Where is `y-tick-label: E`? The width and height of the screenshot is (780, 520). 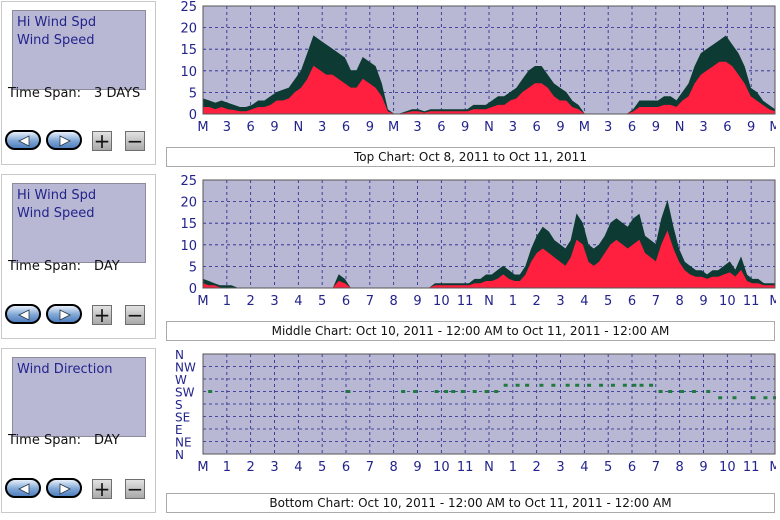 y-tick-label: E is located at coordinates (179, 430).